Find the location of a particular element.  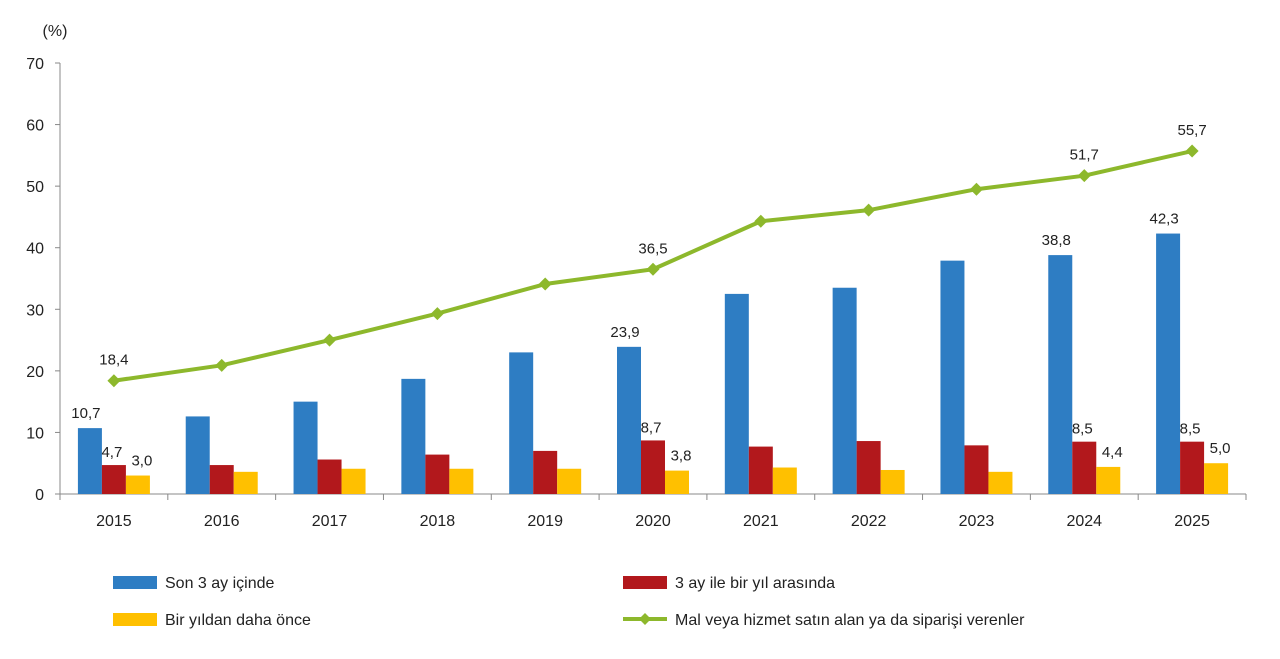

x-tick-label: 2020 is located at coordinates (653, 521).